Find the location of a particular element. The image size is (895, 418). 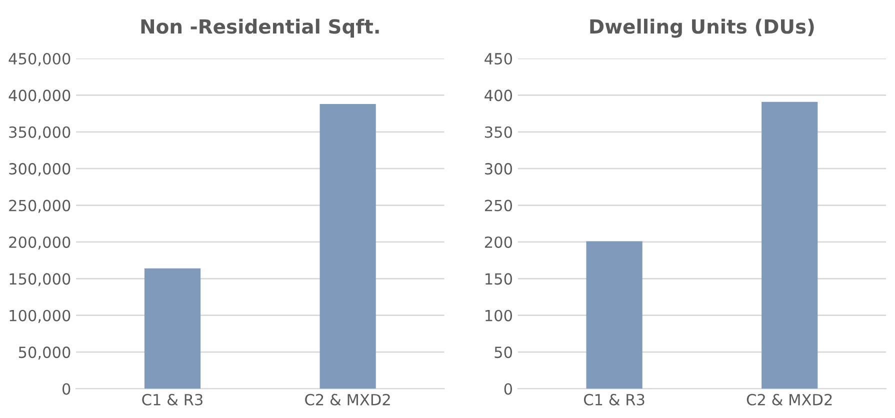

y-tick-label: 450 is located at coordinates (498, 58).